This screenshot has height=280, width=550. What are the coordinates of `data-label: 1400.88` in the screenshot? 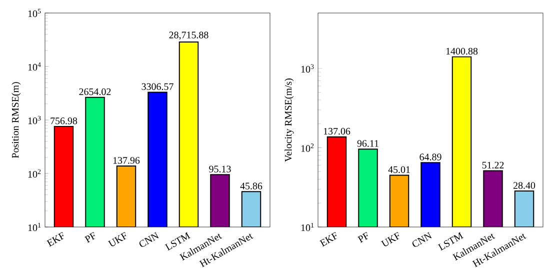 It's located at (462, 51).